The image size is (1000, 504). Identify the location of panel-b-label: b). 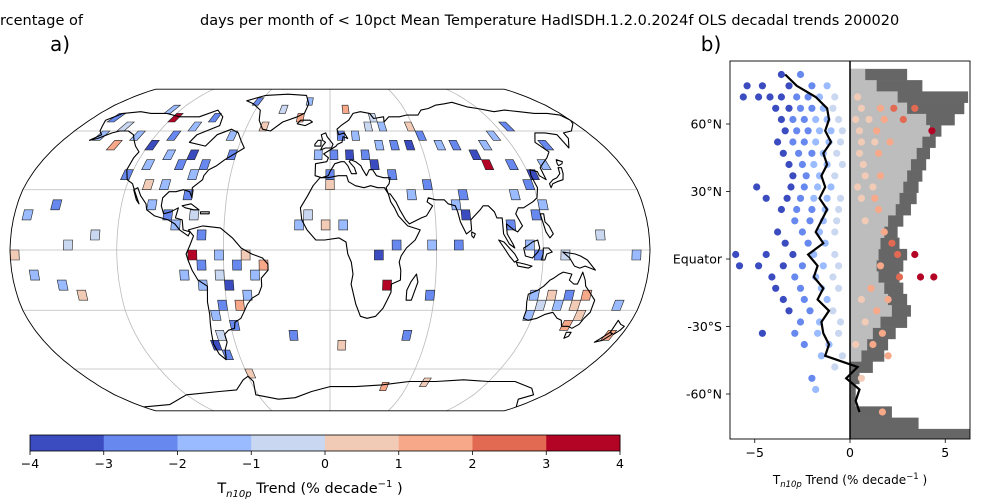
(711, 44).